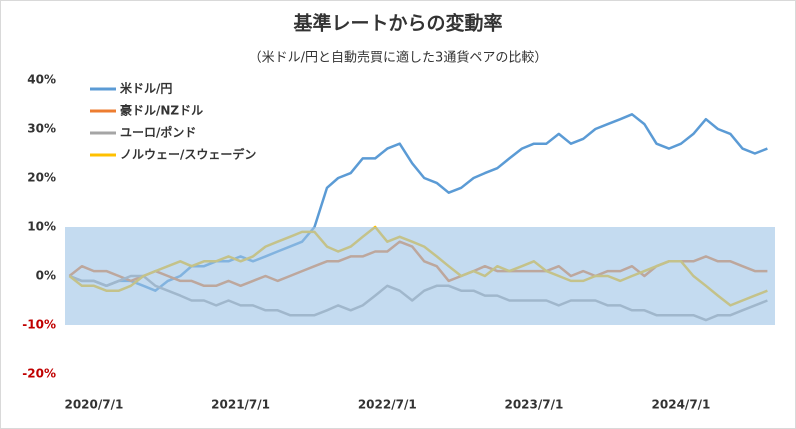 Image resolution: width=796 pixels, height=429 pixels. Describe the element at coordinates (158, 132) in the screenshot. I see `legend-label: ユーロ/ポンド` at that location.